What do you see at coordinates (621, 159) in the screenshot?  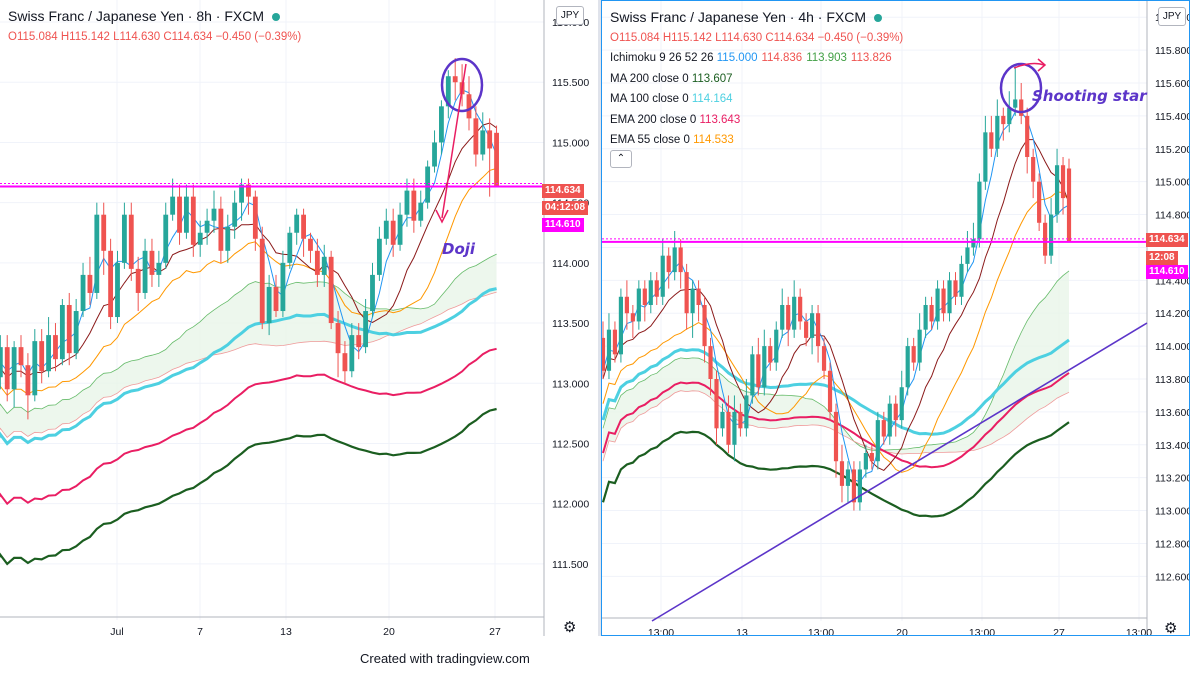 I see `collapse-legend-button: ⌃` at bounding box center [621, 159].